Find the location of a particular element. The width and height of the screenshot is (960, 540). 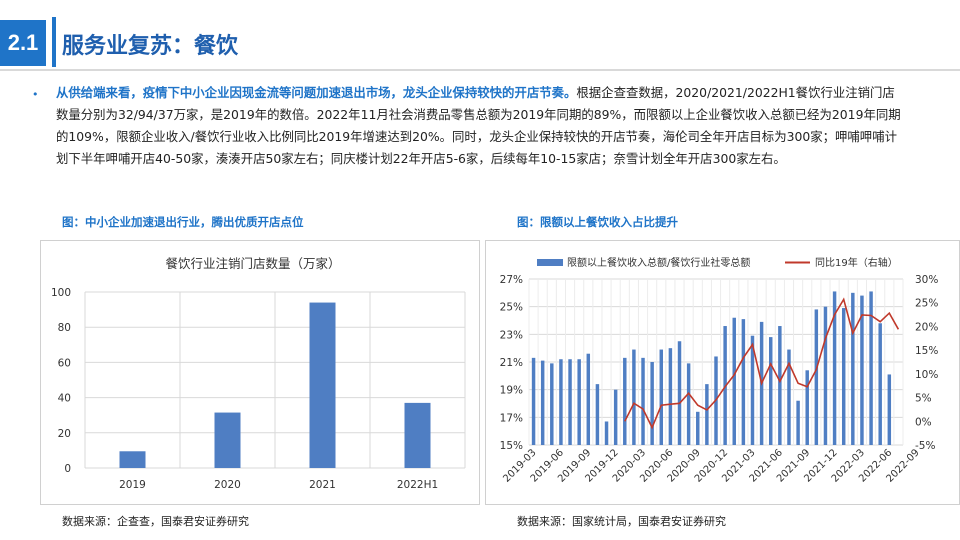

left-y-tick-label: 15% is located at coordinates (511, 446).